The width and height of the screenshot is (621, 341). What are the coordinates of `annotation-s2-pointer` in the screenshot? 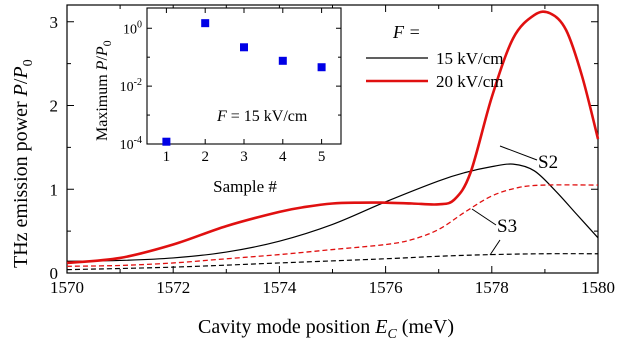 It's located at (518, 153).